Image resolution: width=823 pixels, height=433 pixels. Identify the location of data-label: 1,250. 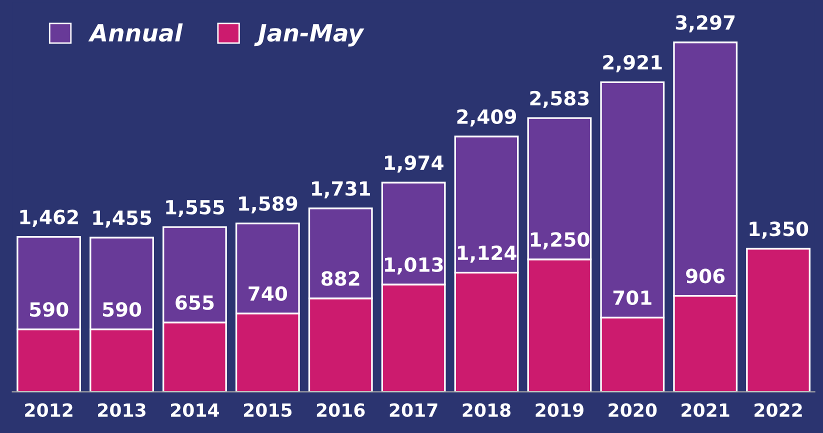
(560, 241).